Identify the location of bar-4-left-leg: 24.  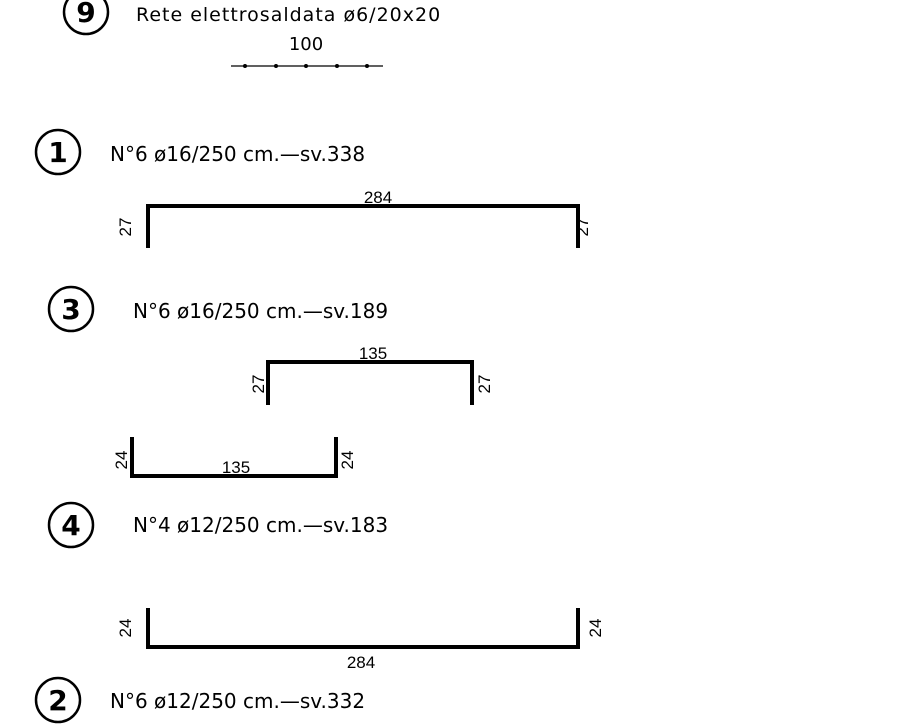
(121, 460).